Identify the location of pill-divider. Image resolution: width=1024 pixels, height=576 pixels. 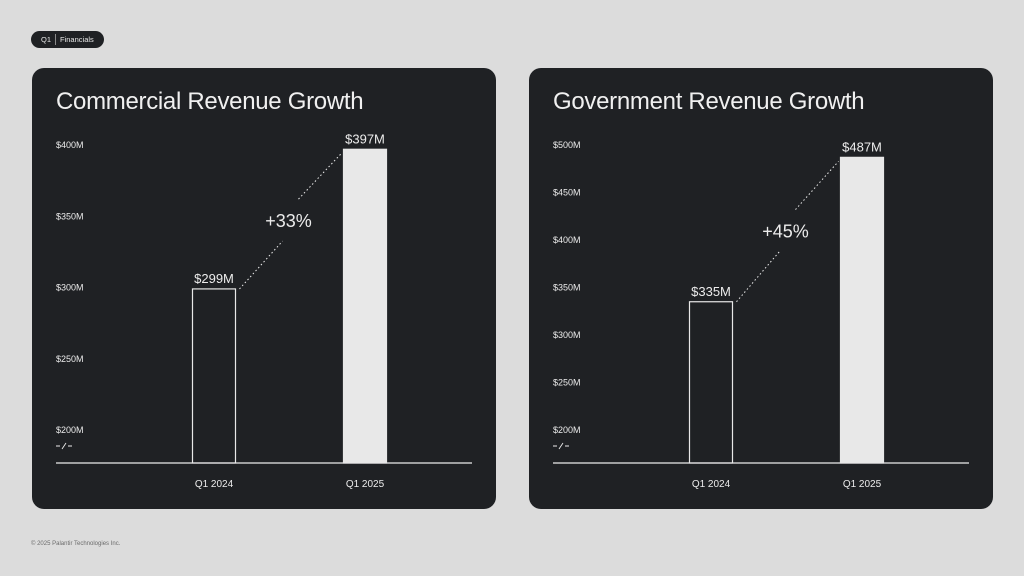
(56, 39).